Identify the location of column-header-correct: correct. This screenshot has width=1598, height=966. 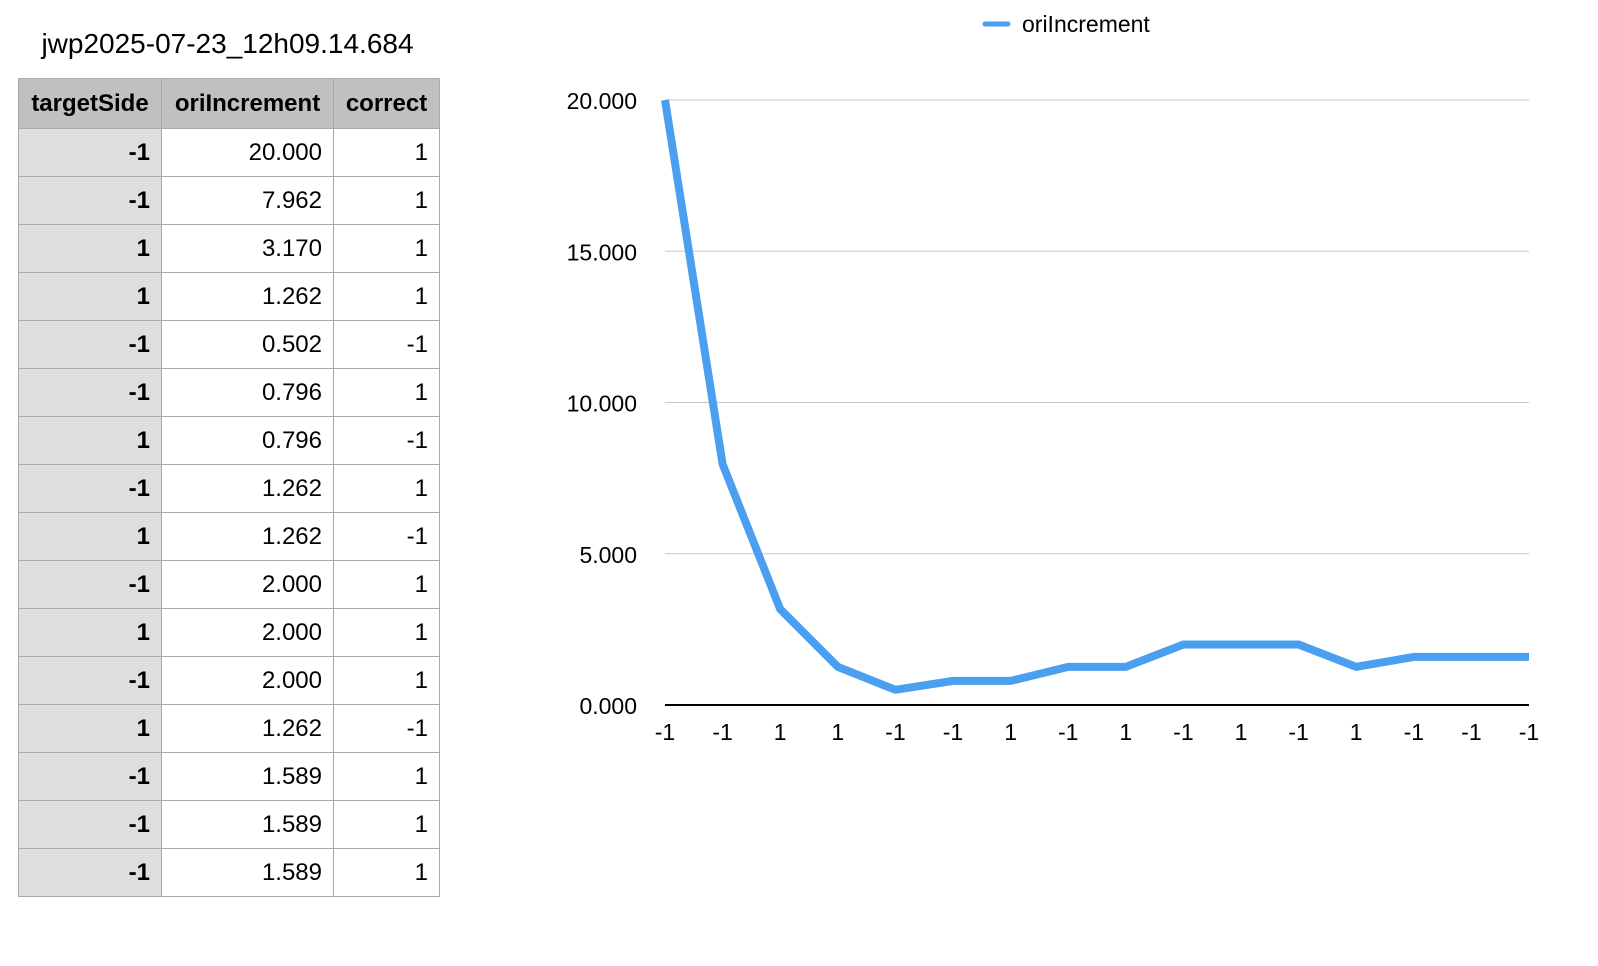
(386, 103).